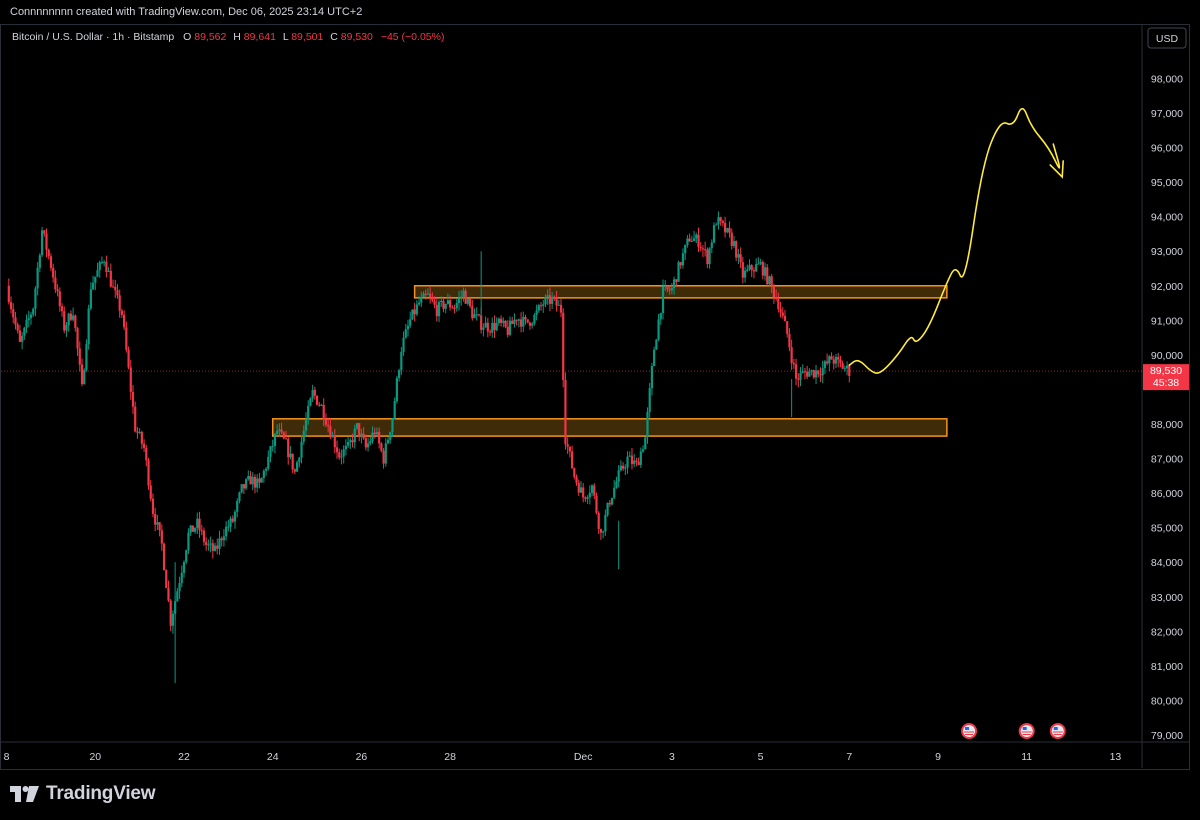 This screenshot has height=820, width=1200. What do you see at coordinates (24, 794) in the screenshot?
I see `tradingview-logo-icon` at bounding box center [24, 794].